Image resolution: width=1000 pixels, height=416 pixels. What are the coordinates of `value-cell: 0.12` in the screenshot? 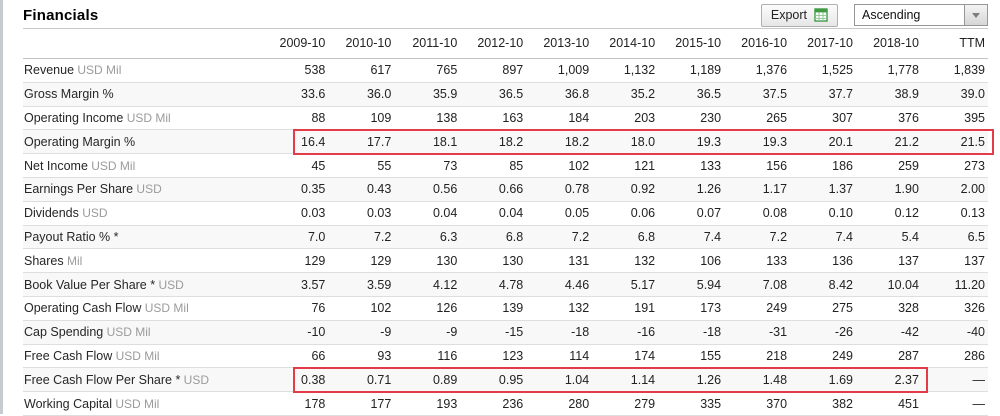 It's located at (889, 213).